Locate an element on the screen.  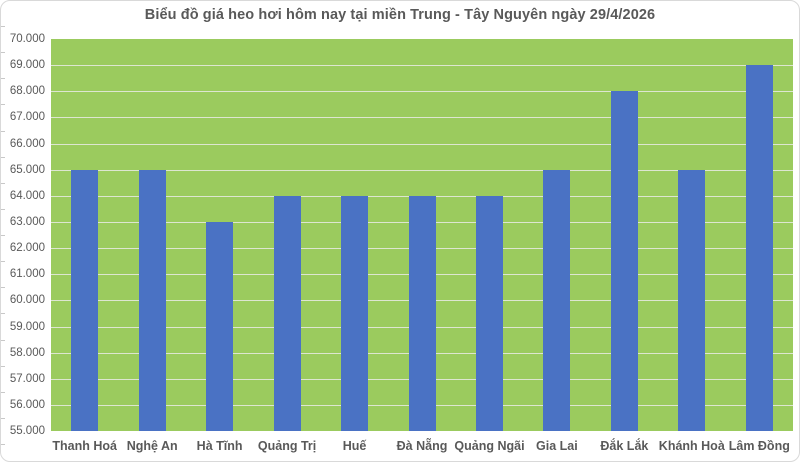
x-category-label: Quảng Ngãi is located at coordinates (489, 446).